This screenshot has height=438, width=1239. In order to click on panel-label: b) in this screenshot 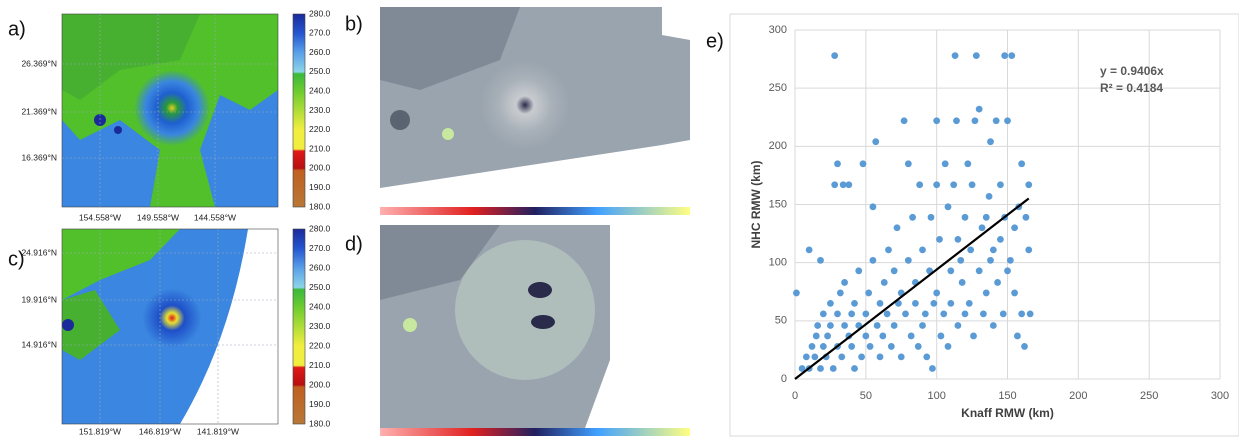, I will do `click(354, 24)`.